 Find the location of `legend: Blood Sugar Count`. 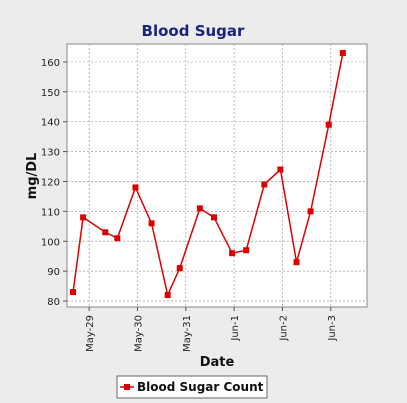

legend: Blood Sugar Count is located at coordinates (192, 387).